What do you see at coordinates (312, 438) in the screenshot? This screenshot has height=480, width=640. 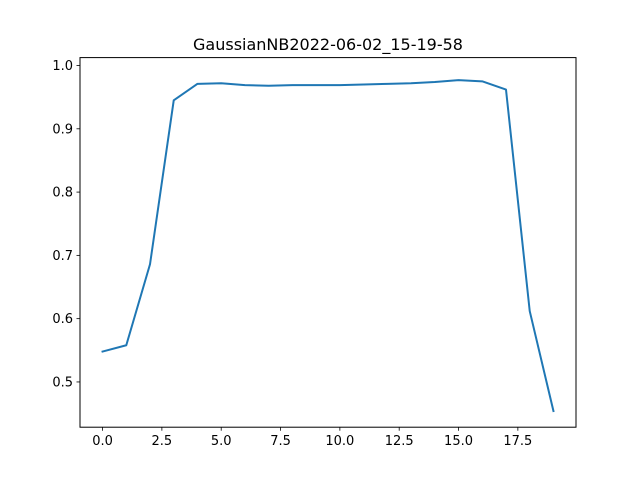 I see `x-axis-ticks: 0.0 2.5 5.0 7.5 10.0 12.5 15.0 17.5` at bounding box center [312, 438].